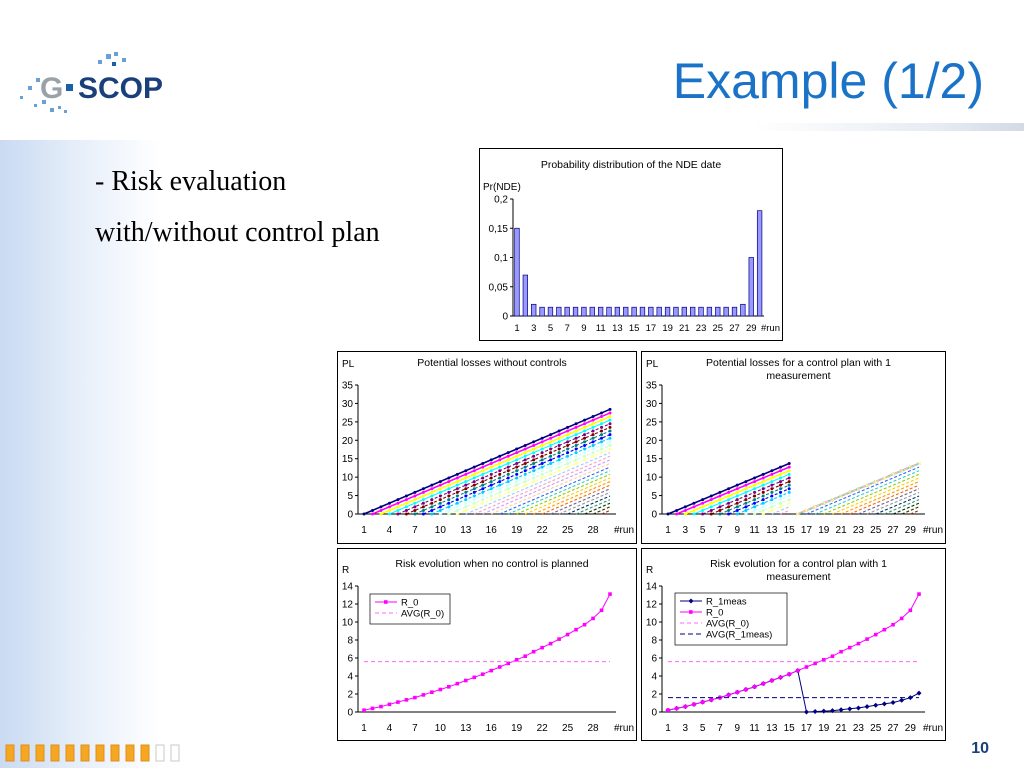 This screenshot has width=1024, height=768. I want to click on body-line-1: - Risk evaluation, so click(191, 181).